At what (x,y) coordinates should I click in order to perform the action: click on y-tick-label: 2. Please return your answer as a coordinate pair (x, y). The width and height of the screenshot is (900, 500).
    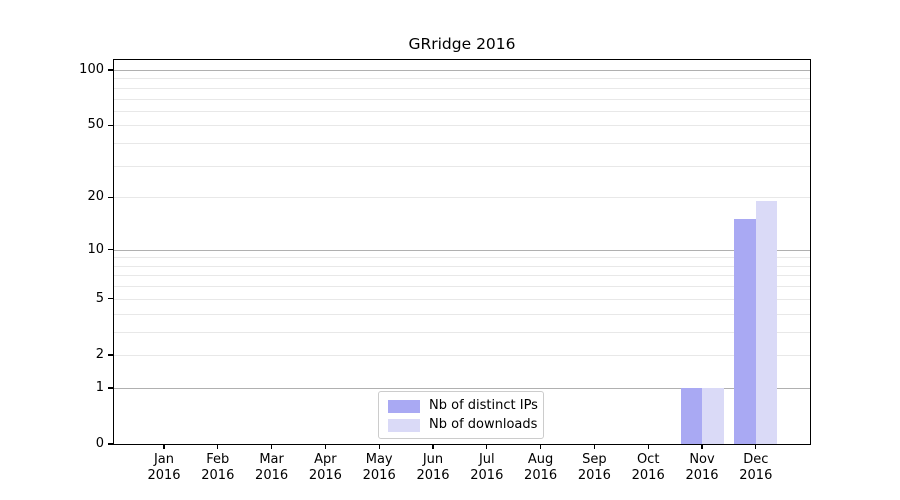
    Looking at the image, I should click on (99, 354).